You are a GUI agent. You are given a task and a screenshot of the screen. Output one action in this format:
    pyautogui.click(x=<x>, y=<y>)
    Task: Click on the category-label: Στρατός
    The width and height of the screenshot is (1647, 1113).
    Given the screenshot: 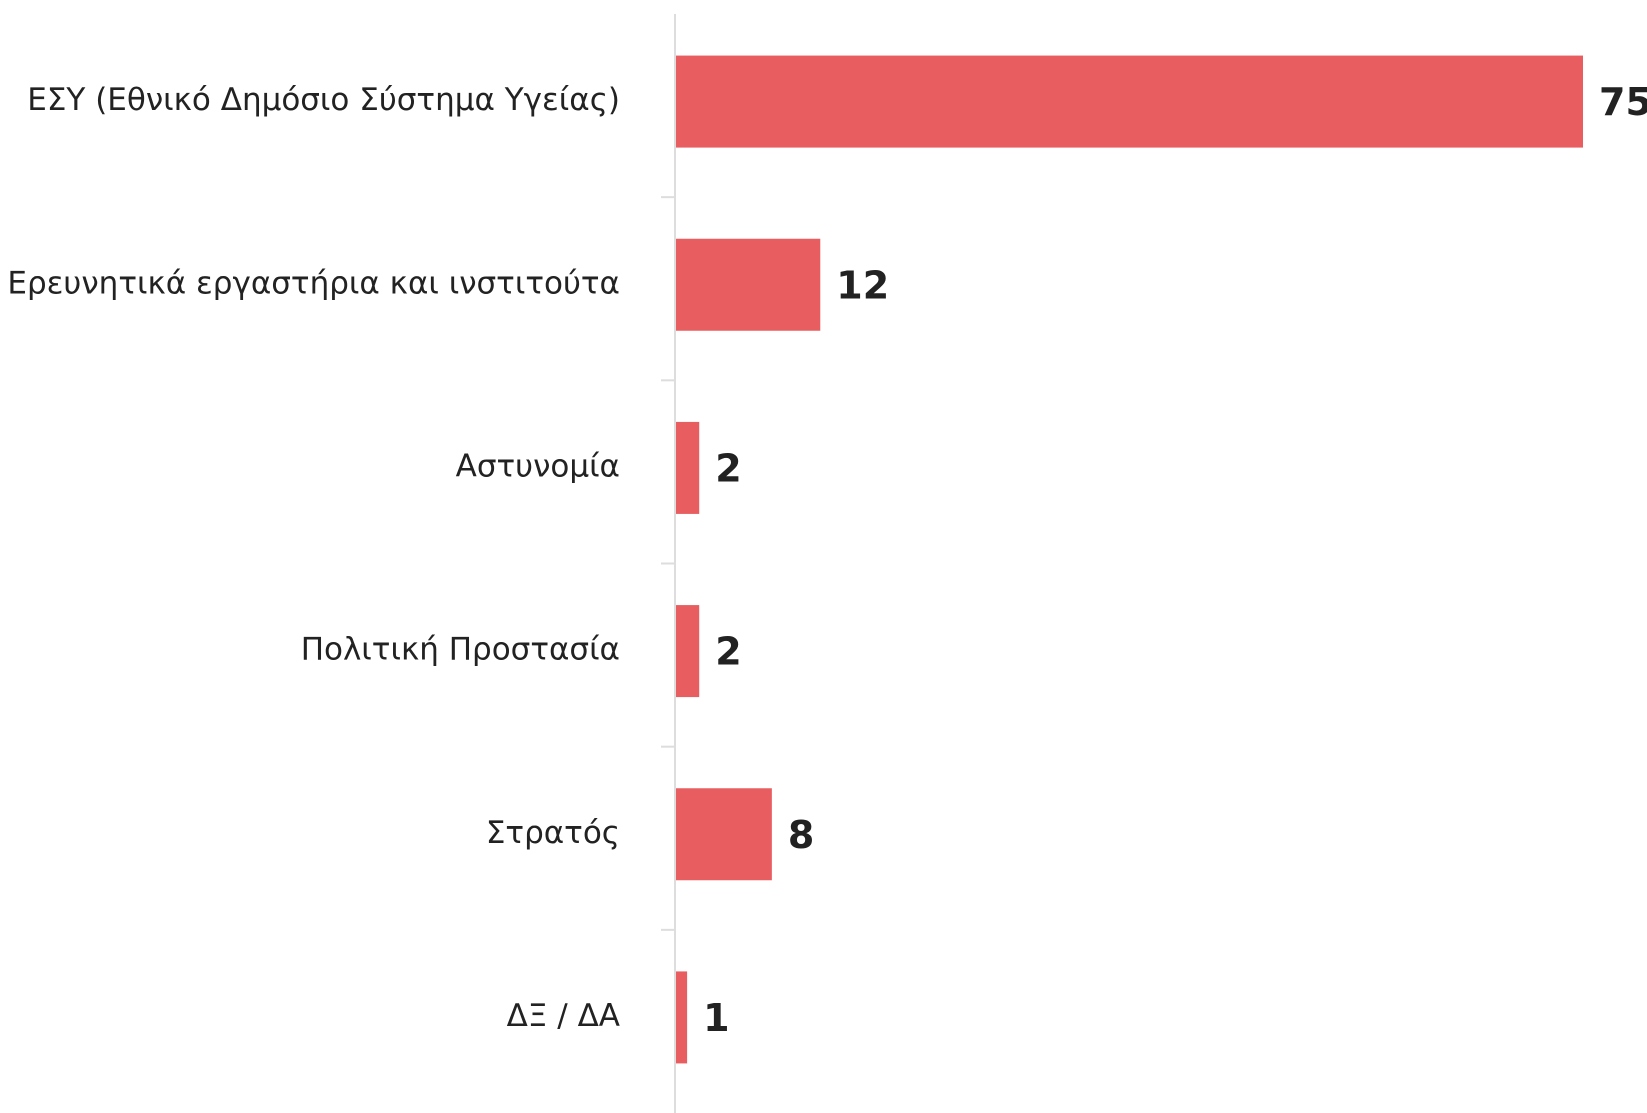 What is the action you would take?
    pyautogui.click(x=553, y=833)
    